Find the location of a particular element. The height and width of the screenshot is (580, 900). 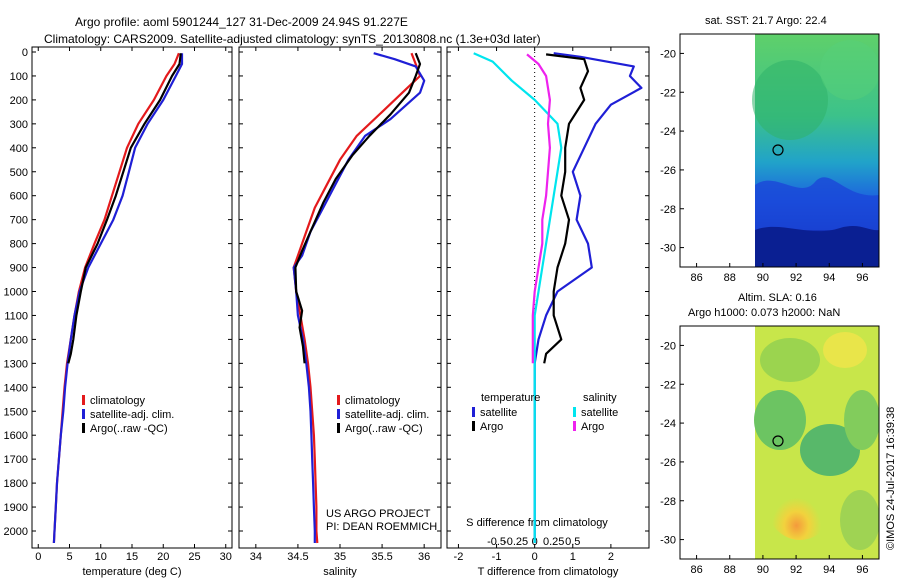

y-tick-label: 1200 is located at coordinates (16, 340).